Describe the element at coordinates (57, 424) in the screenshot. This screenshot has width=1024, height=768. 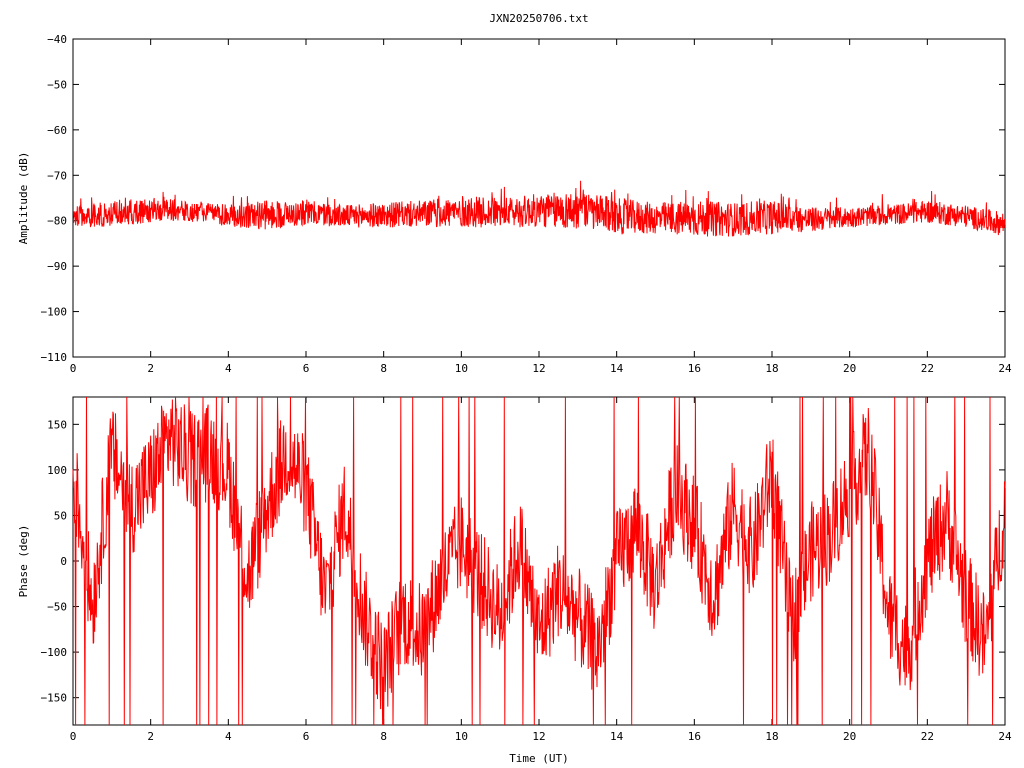
I see `y-tick-label: 150` at that location.